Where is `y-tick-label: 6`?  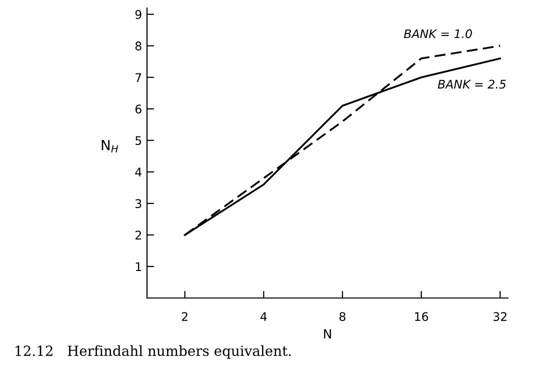 y-tick-label: 6 is located at coordinates (138, 109).